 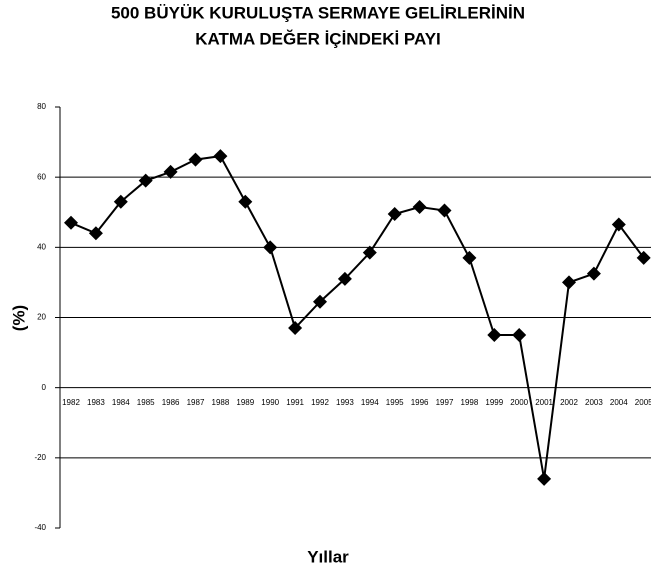 I want to click on x-tick-label: 1997, so click(x=445, y=402).